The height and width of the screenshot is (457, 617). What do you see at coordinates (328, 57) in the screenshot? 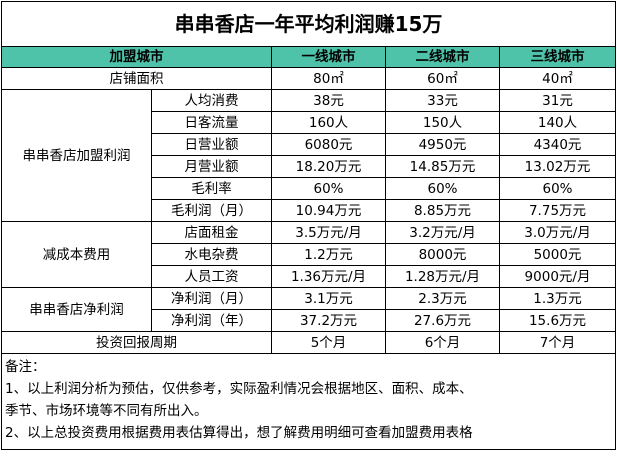
I see `header-tier1: 一线城市` at bounding box center [328, 57].